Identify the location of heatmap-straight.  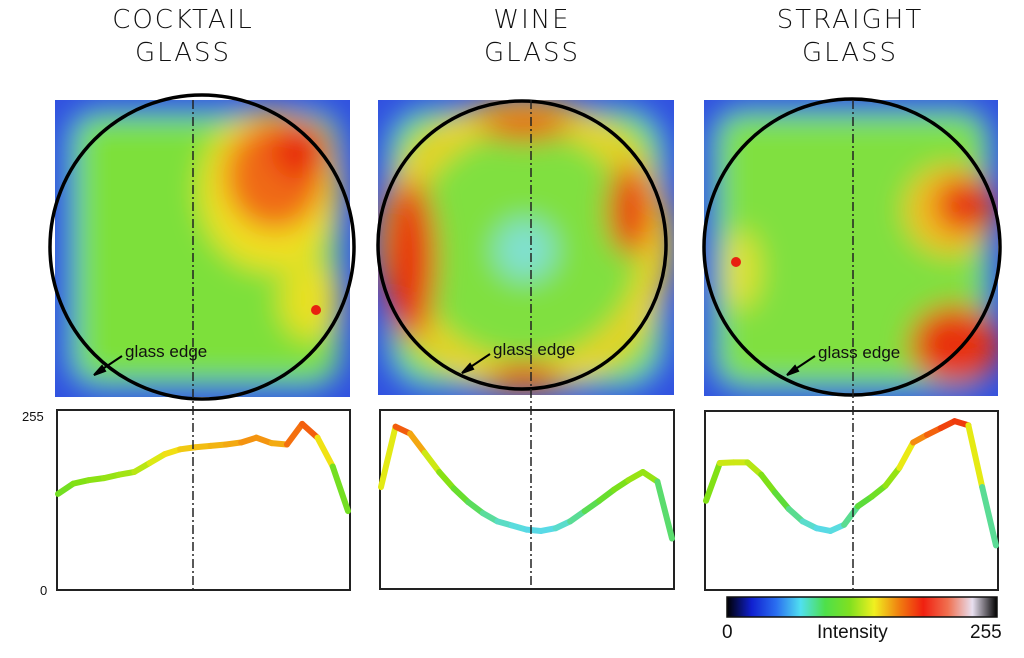
(851, 248).